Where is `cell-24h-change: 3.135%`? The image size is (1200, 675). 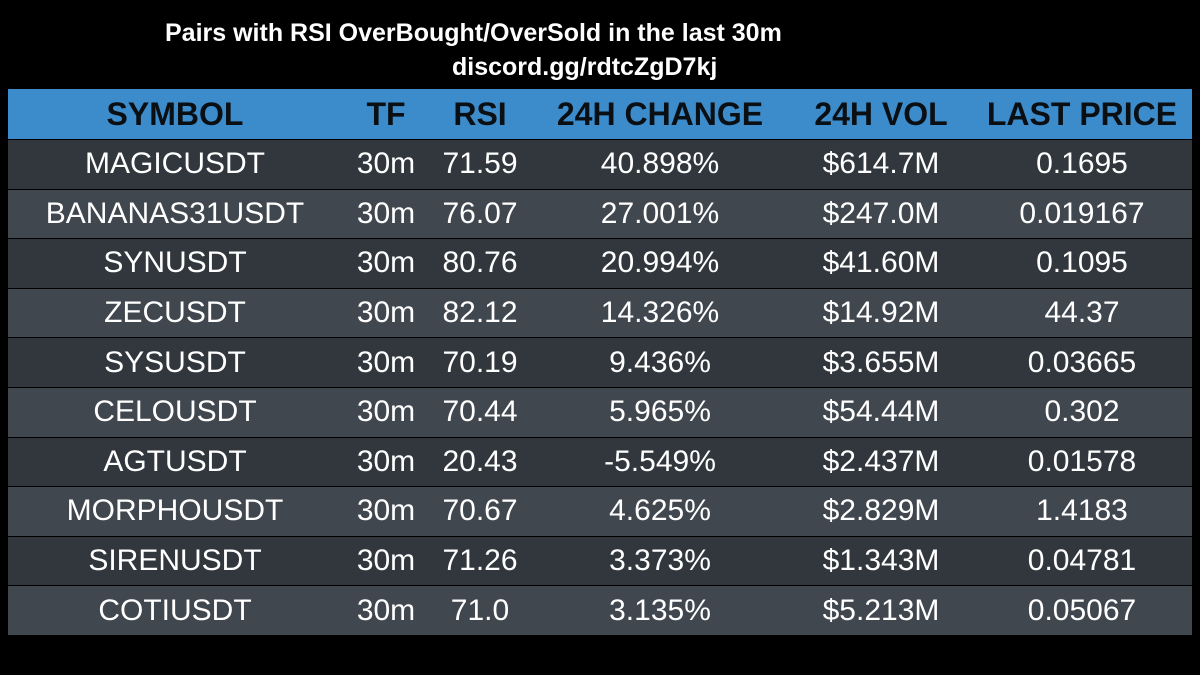 cell-24h-change: 3.135% is located at coordinates (660, 610).